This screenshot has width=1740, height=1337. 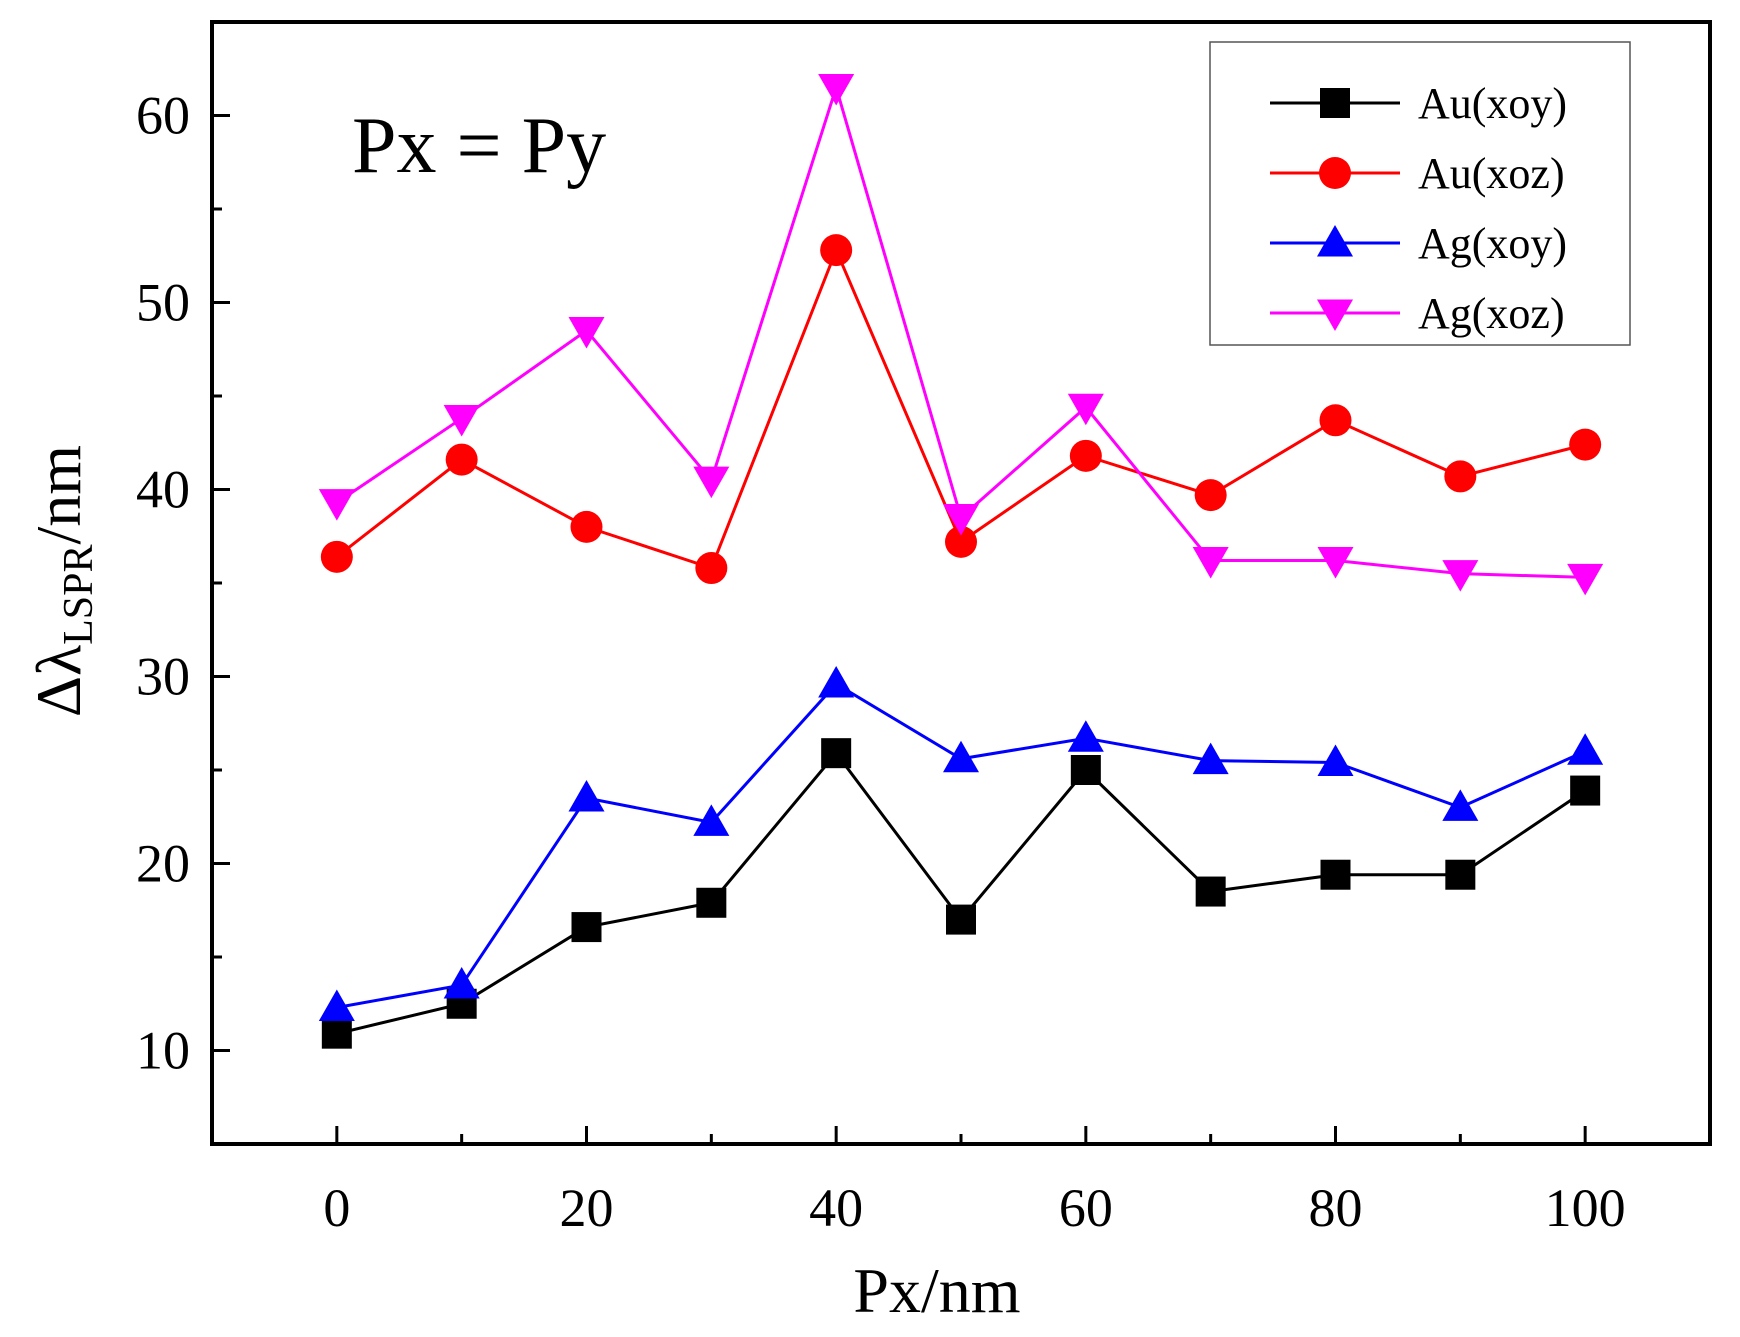 What do you see at coordinates (1585, 1208) in the screenshot?
I see `x-tick-label: 100` at bounding box center [1585, 1208].